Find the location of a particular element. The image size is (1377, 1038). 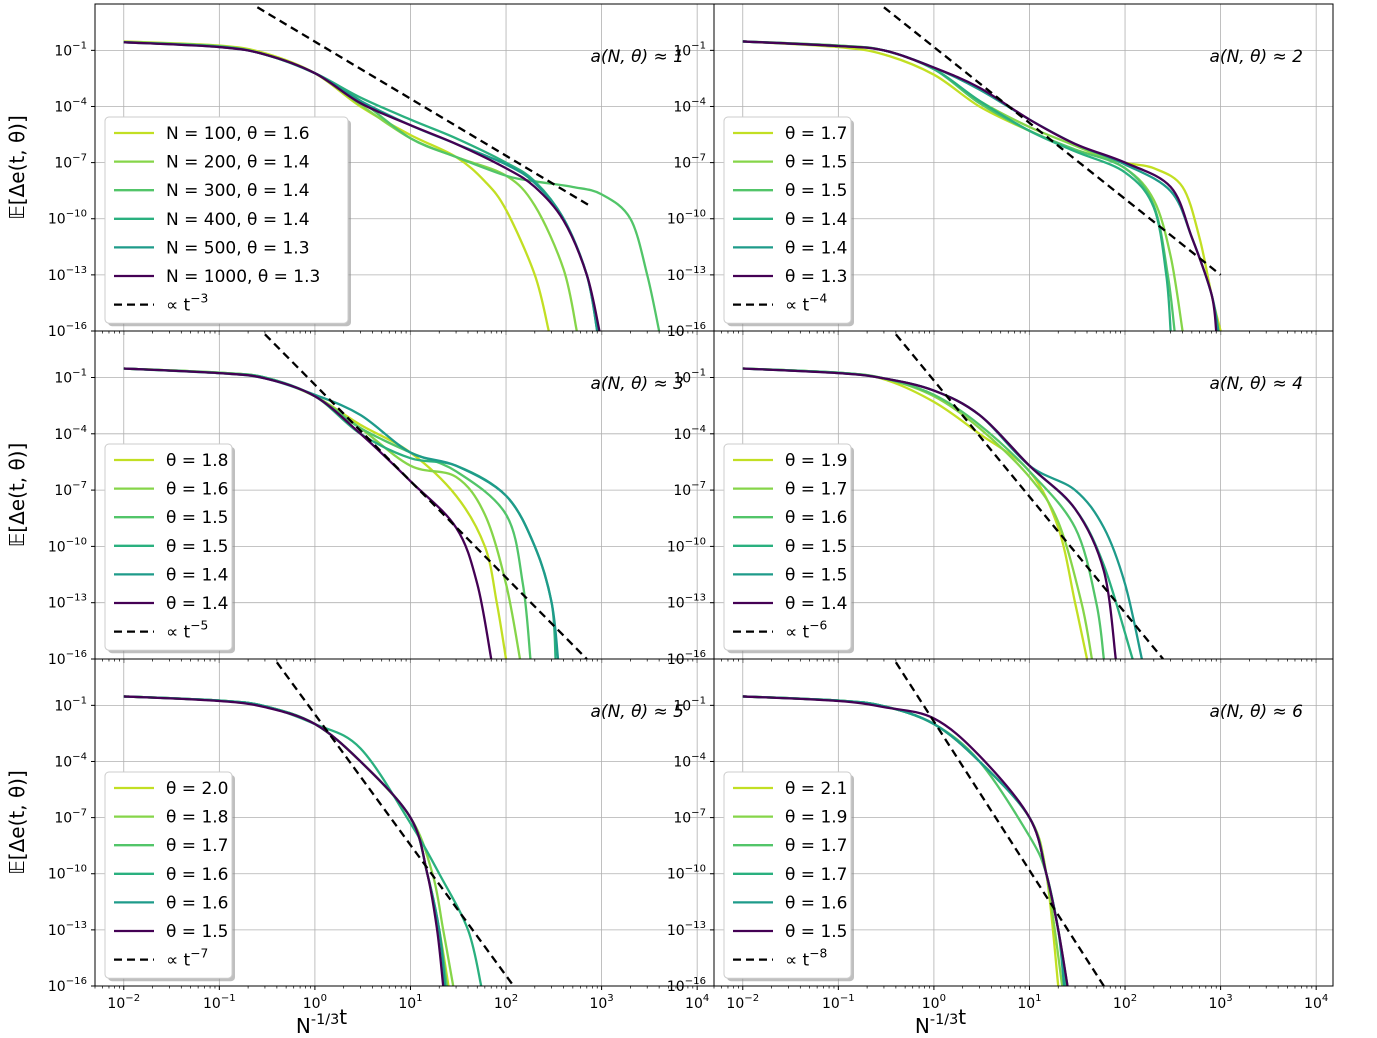

panel-annotation: a(N, θ) ≈ 3 is located at coordinates (637, 384).